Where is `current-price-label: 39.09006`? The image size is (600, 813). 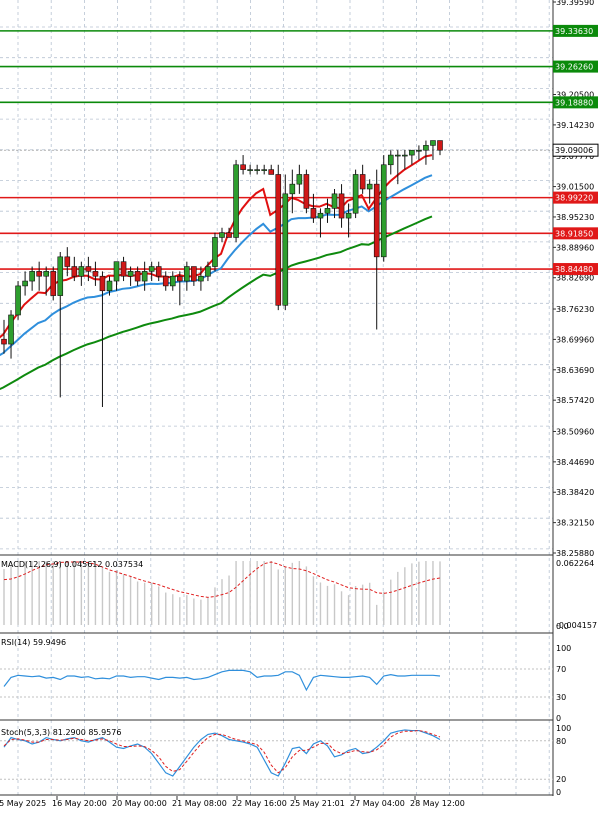 current-price-label: 39.09006 is located at coordinates (574, 150).